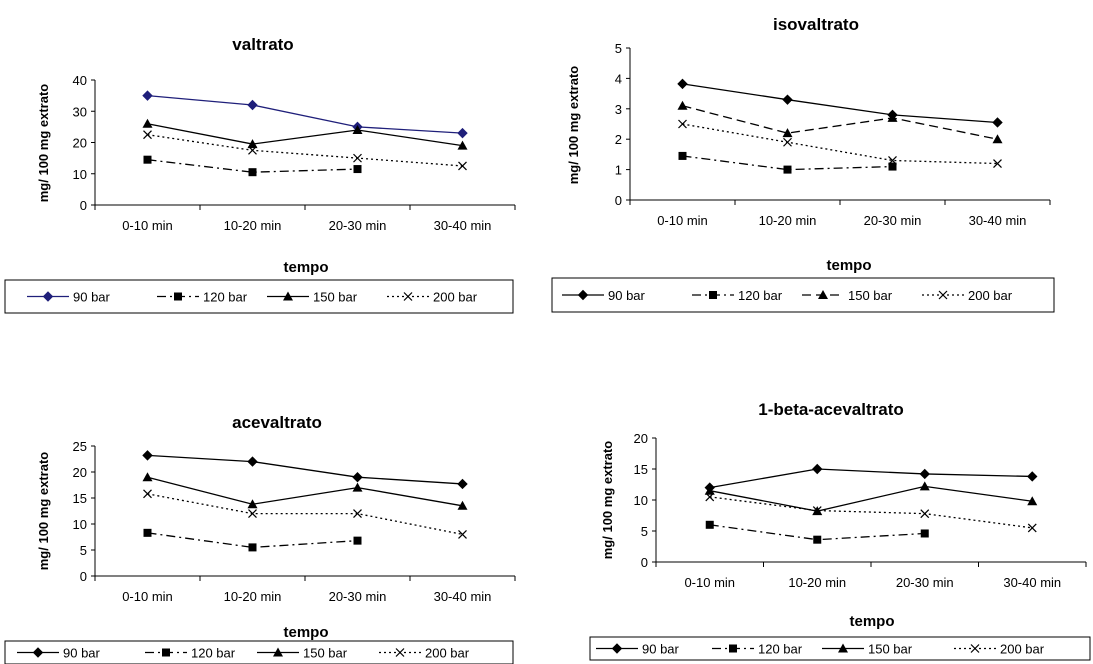 The image size is (1093, 664). Describe the element at coordinates (80, 446) in the screenshot. I see `y-tick-label: 25` at that location.